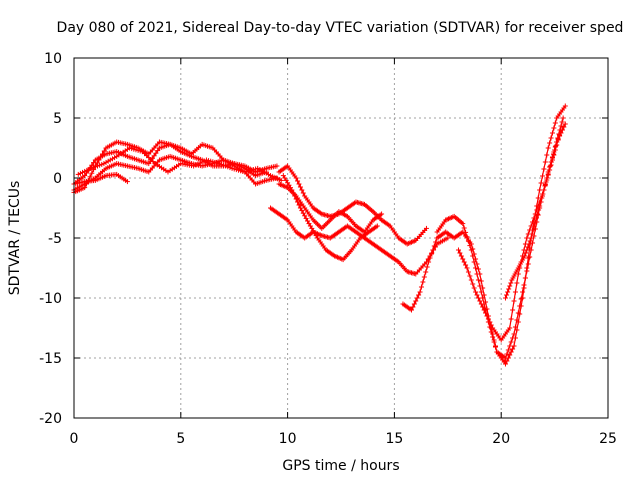 Image resolution: width=640 pixels, height=480 pixels. What do you see at coordinates (55, 239) in the screenshot?
I see `y-tick-label: -5` at bounding box center [55, 239].